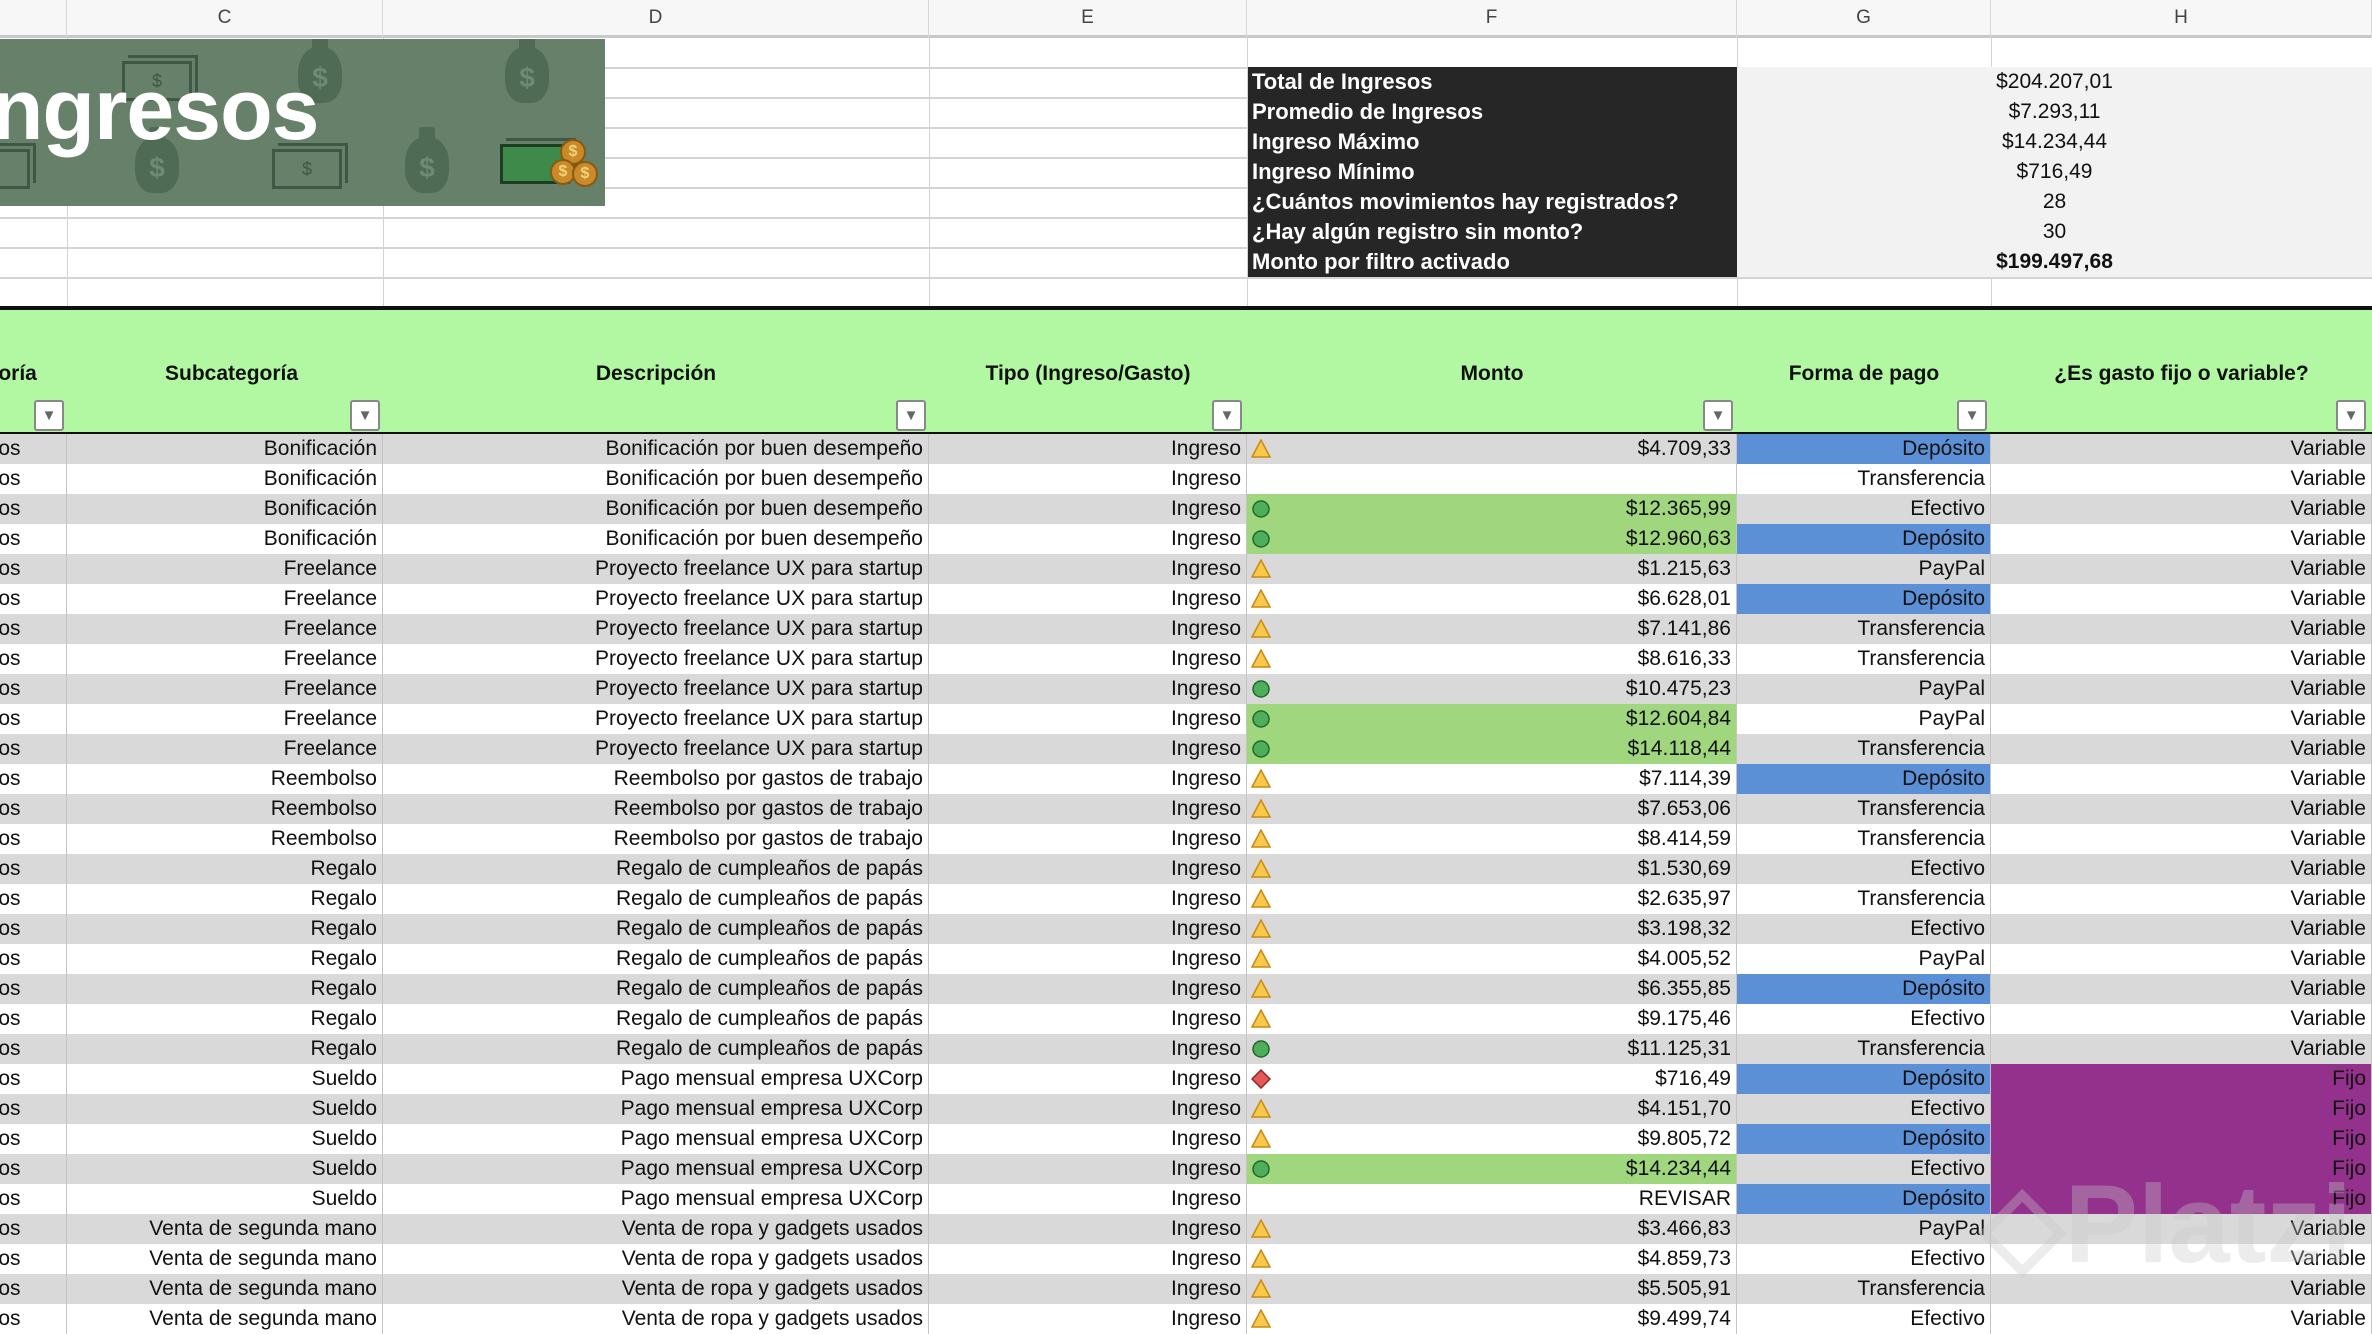 This screenshot has height=1334, width=2372. Describe the element at coordinates (1972, 415) in the screenshot. I see `filter-button-forma-pago: ▼` at that location.